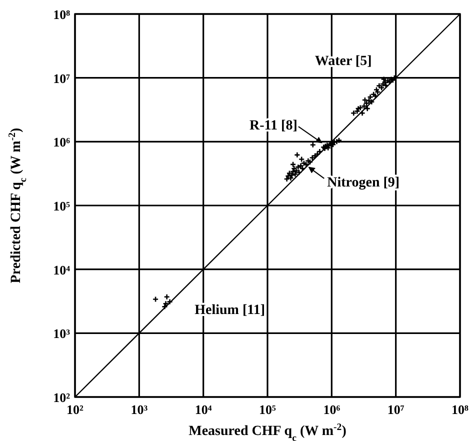 This screenshot has width=472, height=441. I want to click on x-tick-label: 10³, so click(139, 409).